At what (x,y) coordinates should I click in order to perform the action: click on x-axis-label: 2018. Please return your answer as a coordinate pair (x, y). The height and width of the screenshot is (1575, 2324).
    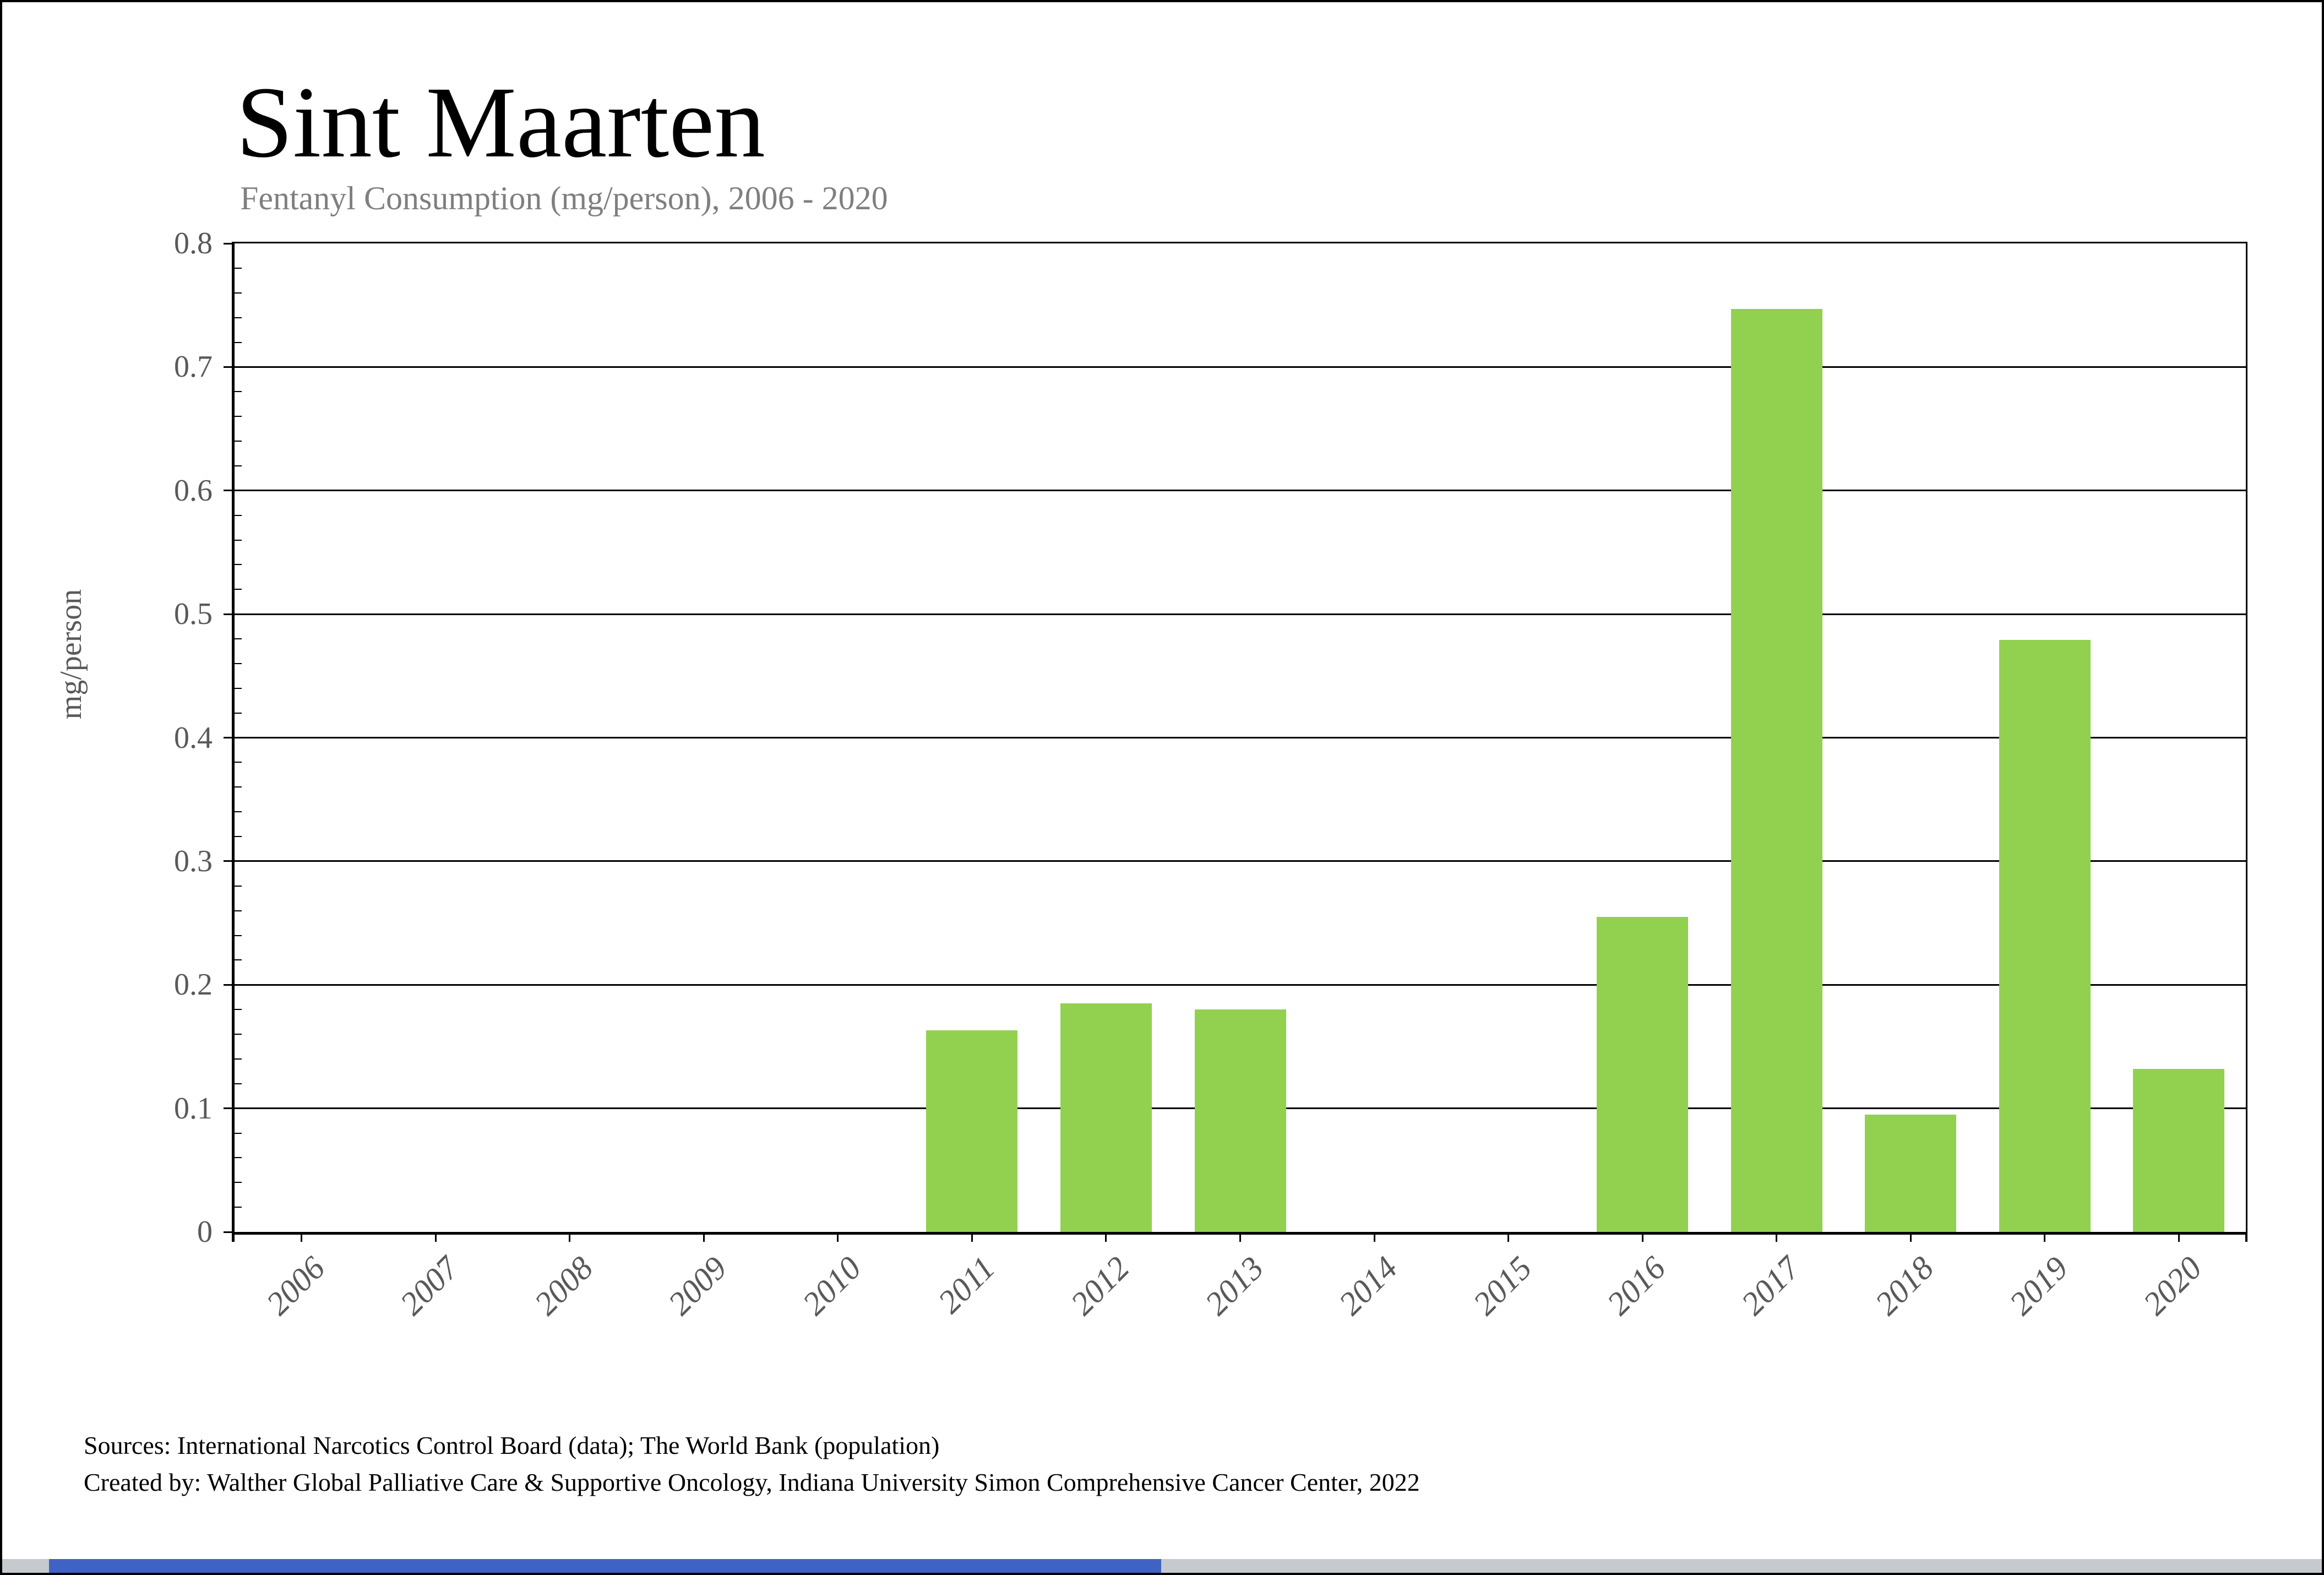
    Looking at the image, I should click on (1905, 1286).